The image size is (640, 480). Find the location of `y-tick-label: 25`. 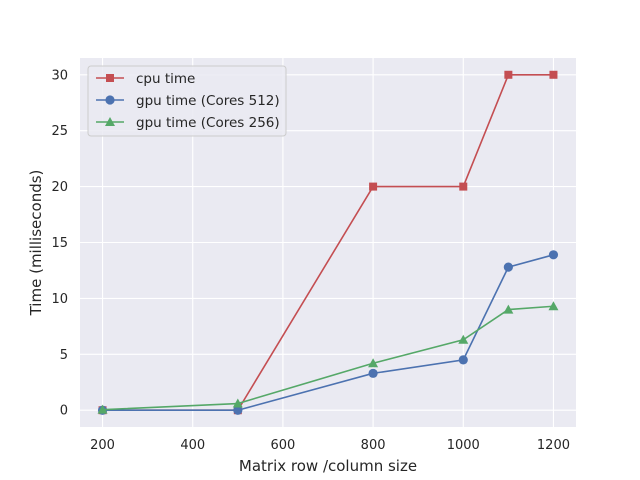

y-tick-label: 25 is located at coordinates (59, 131).